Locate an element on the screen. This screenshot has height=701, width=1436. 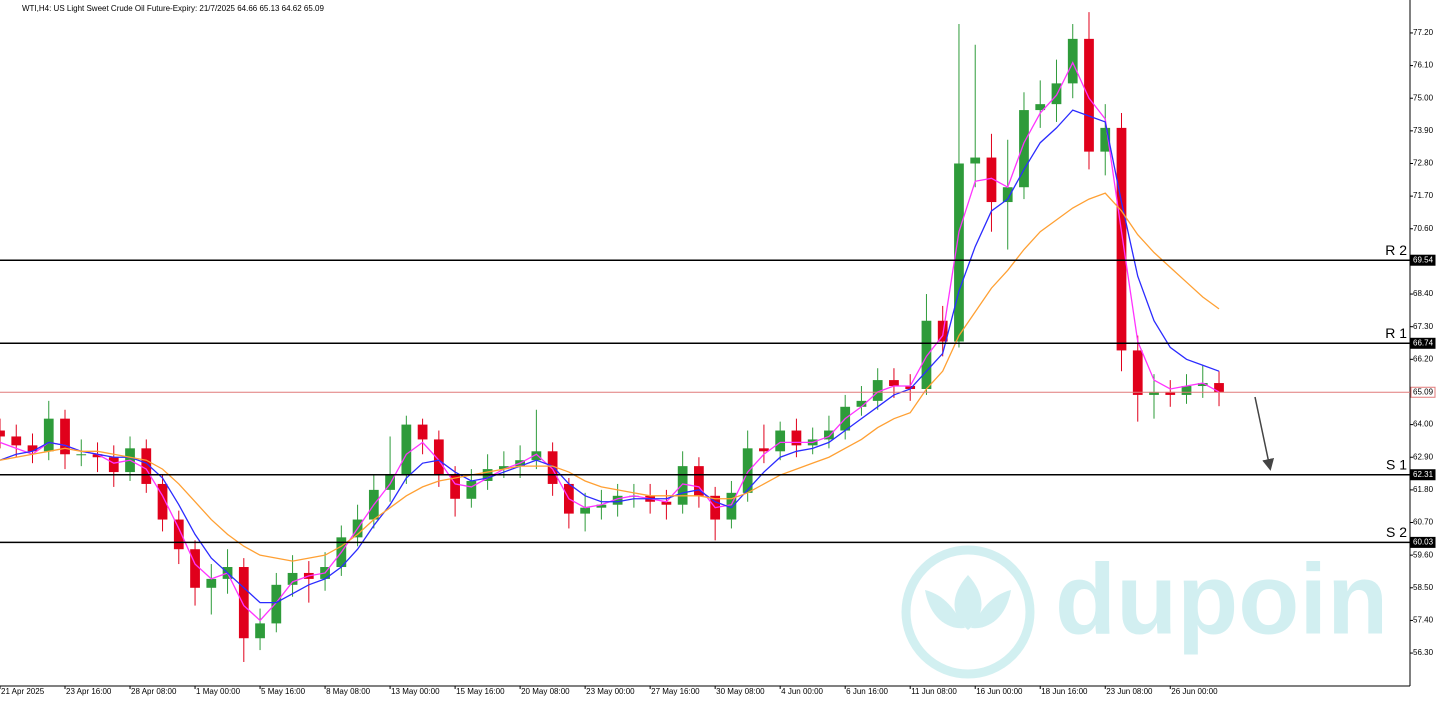
watermark: dupoin is located at coordinates (1221, 599).